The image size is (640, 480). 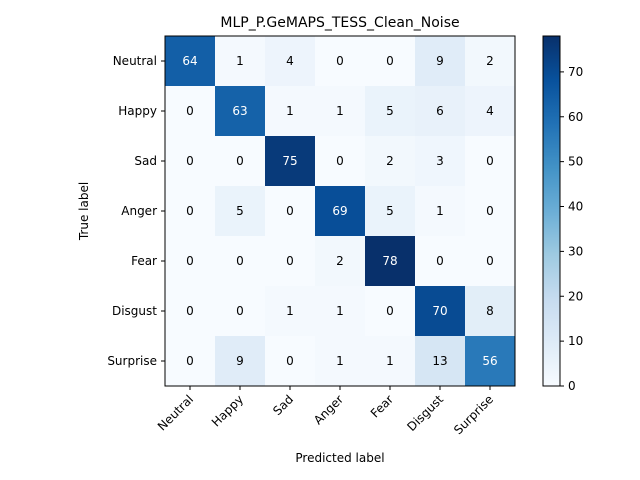 I want to click on colorbar-tick-label: 20, so click(x=575, y=296).